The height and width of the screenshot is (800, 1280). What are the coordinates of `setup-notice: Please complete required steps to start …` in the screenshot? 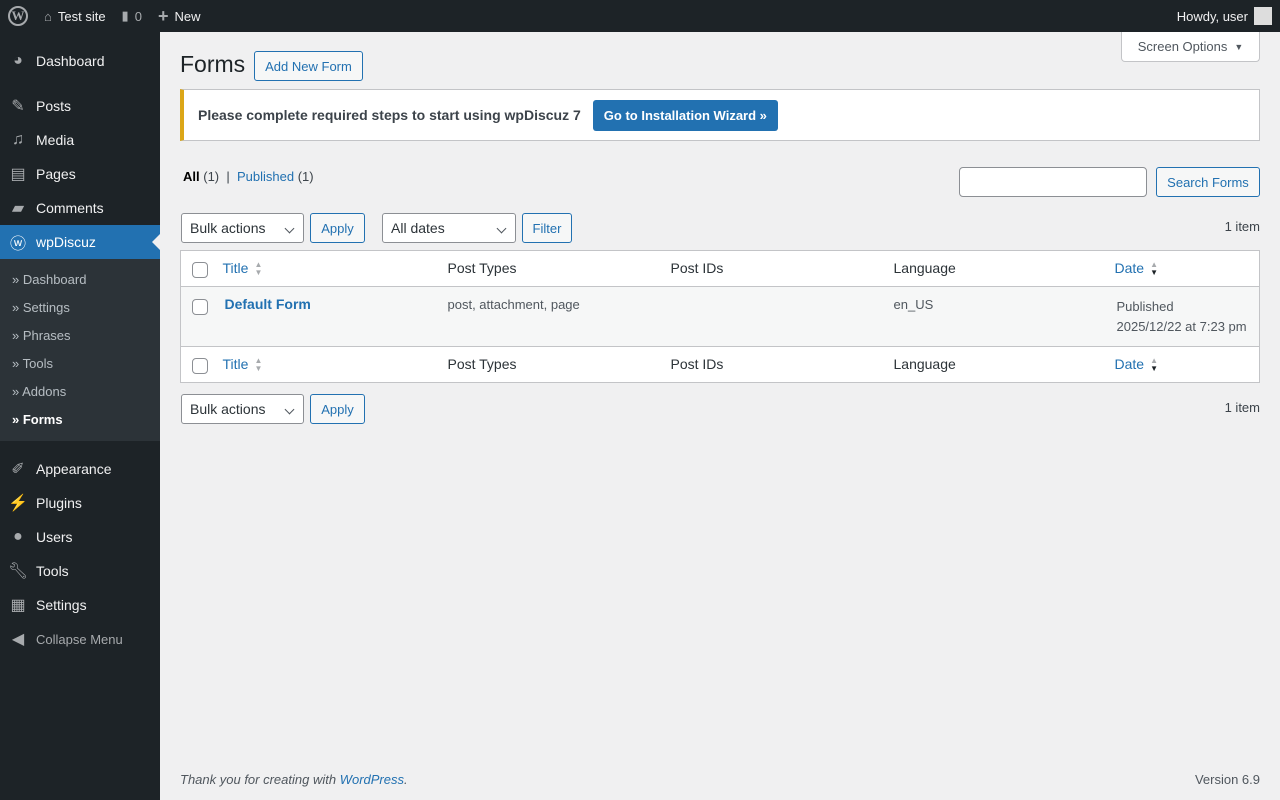 It's located at (720, 115).